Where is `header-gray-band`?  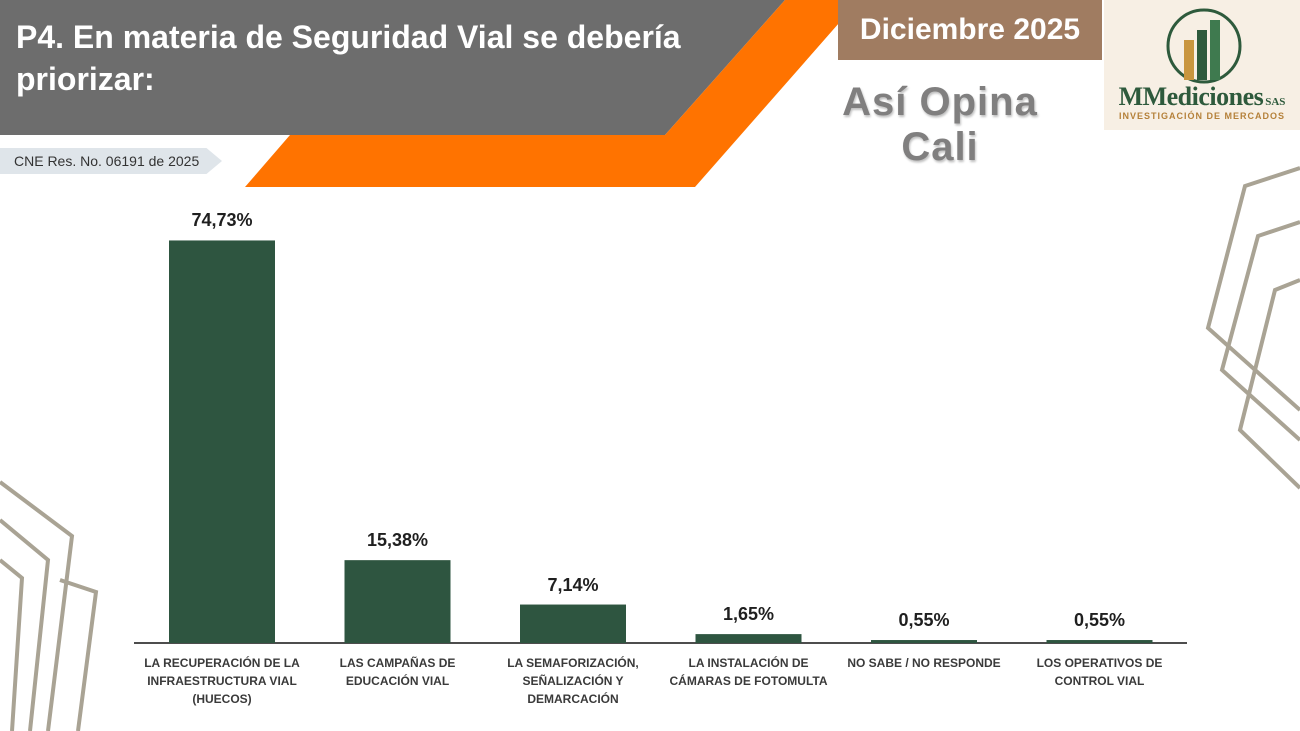 header-gray-band is located at coordinates (392, 67).